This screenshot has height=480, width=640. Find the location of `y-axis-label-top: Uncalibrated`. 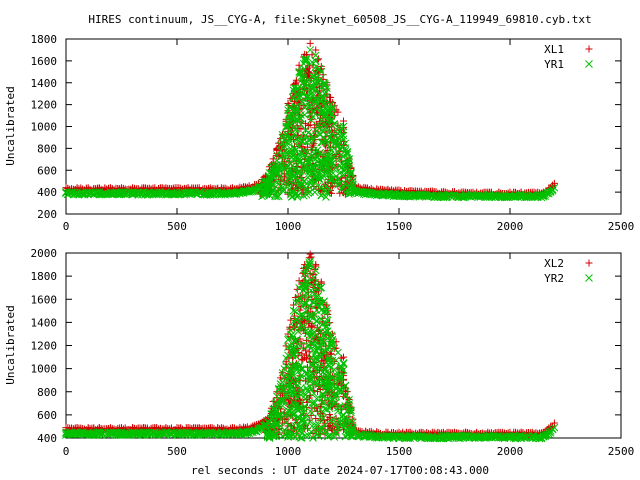

y-axis-label-top: Uncalibrated is located at coordinates (10, 125).